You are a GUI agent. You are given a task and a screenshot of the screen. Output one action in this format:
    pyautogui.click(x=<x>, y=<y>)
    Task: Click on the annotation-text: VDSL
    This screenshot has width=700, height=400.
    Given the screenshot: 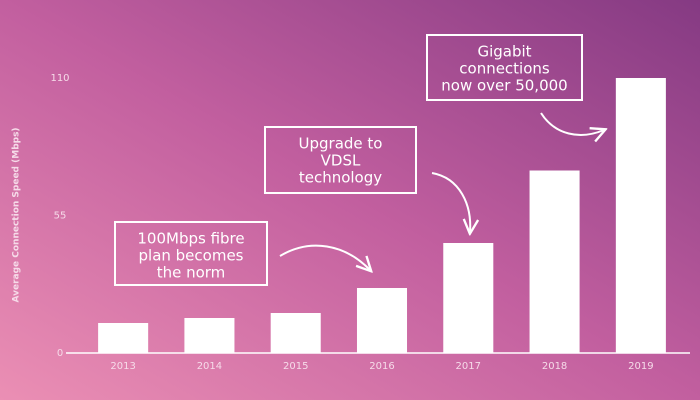 What is the action you would take?
    pyautogui.click(x=341, y=161)
    